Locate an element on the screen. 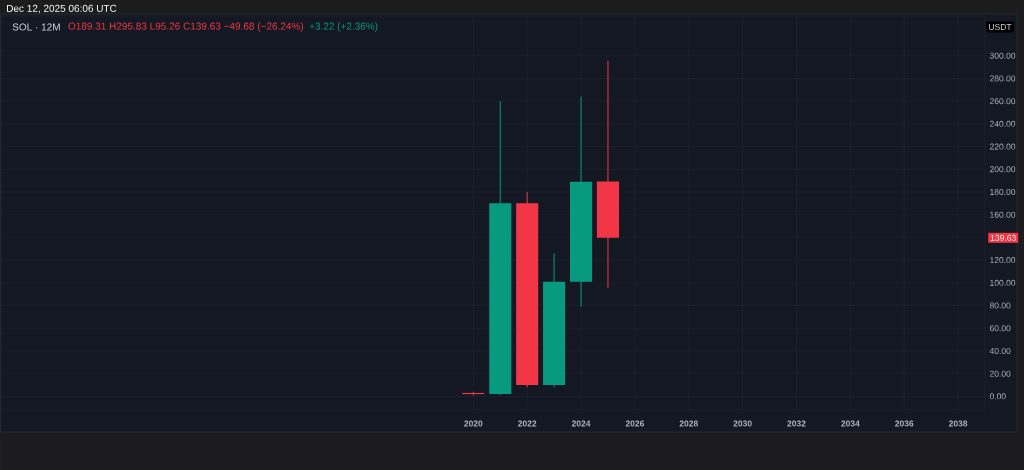  y-tick-label: 260.00 is located at coordinates (1002, 101).